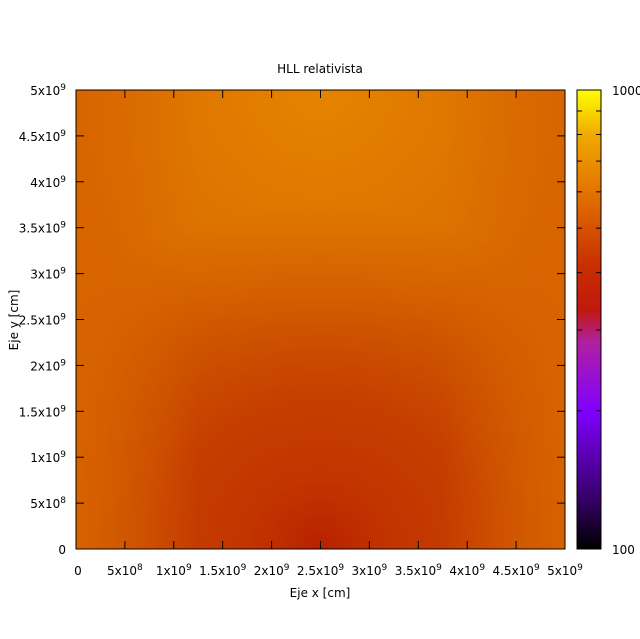 The height and width of the screenshot is (639, 640). I want to click on colorbar-gradient, so click(589, 319).